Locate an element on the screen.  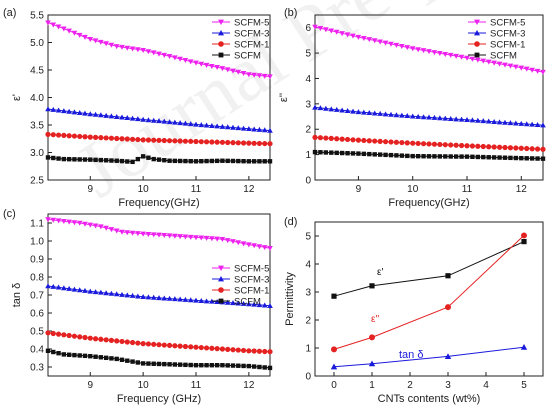
x-tick-label: 0 is located at coordinates (334, 385).